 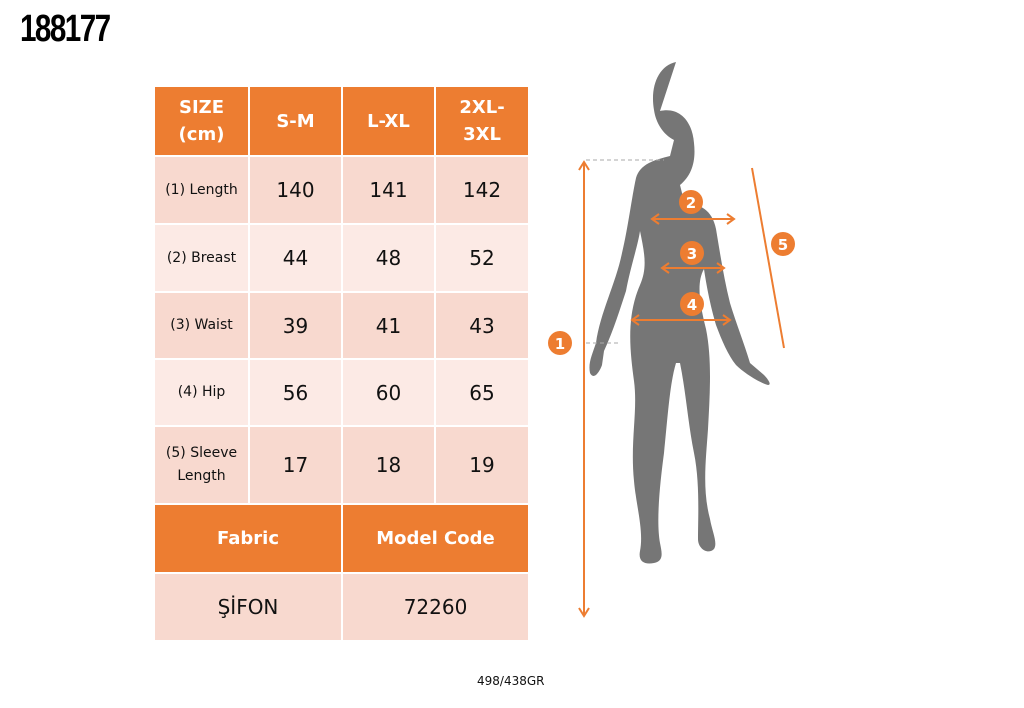 What do you see at coordinates (435, 538) in the screenshot?
I see `model-code-header: Model Code` at bounding box center [435, 538].